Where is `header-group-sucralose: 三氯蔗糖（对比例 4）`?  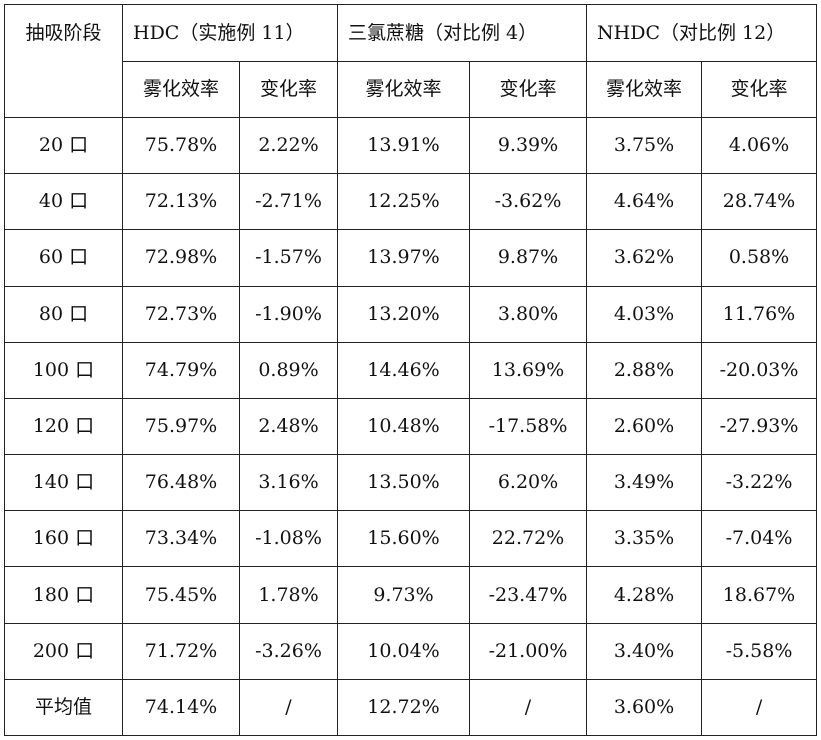 header-group-sucralose: 三氯蔗糖（对比例 4） is located at coordinates (462, 33).